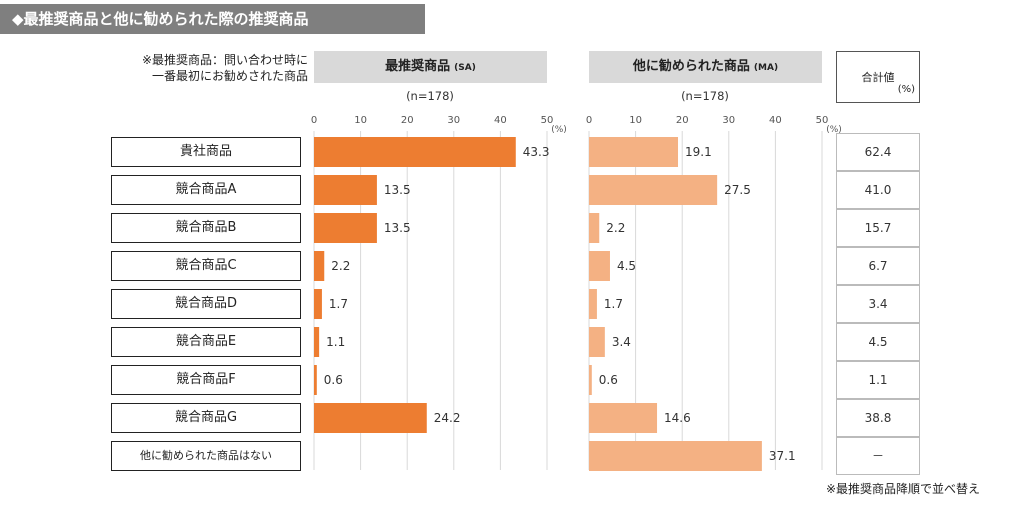 This screenshot has width=1024, height=508. What do you see at coordinates (677, 418) in the screenshot?
I see `right-data-label: 14.6` at bounding box center [677, 418].